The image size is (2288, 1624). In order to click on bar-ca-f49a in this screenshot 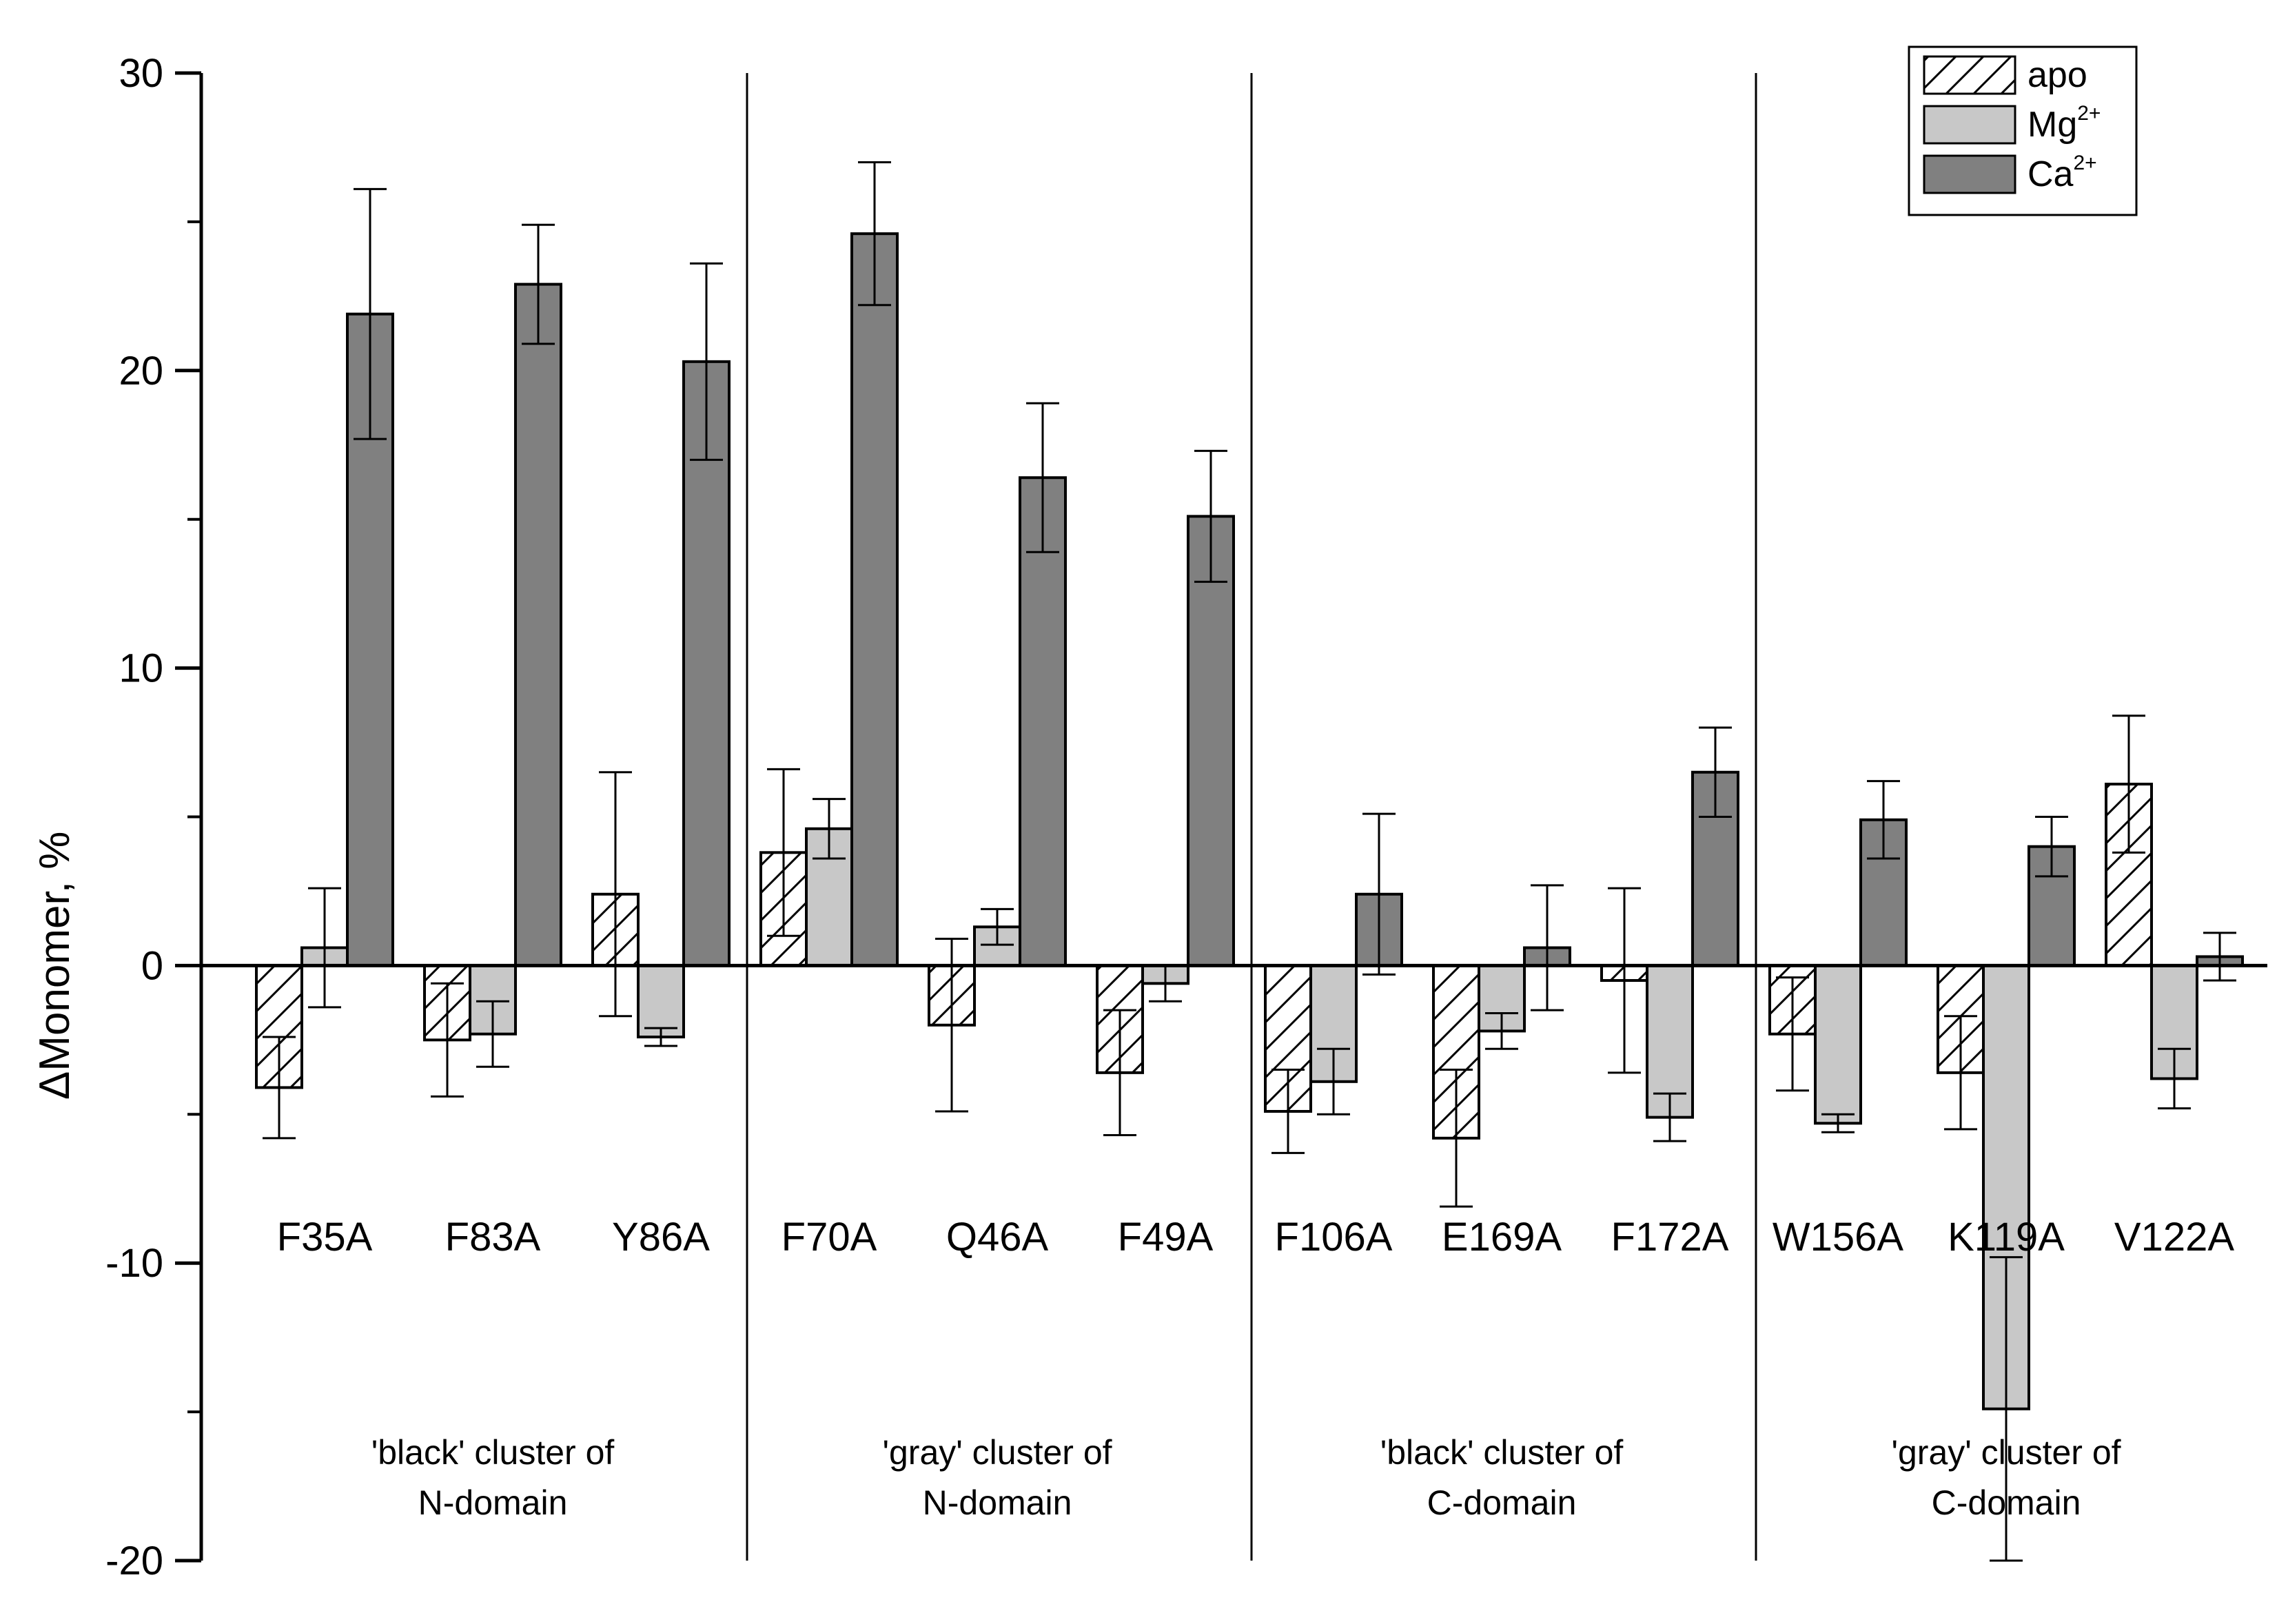, I will do `click(1211, 741)`.